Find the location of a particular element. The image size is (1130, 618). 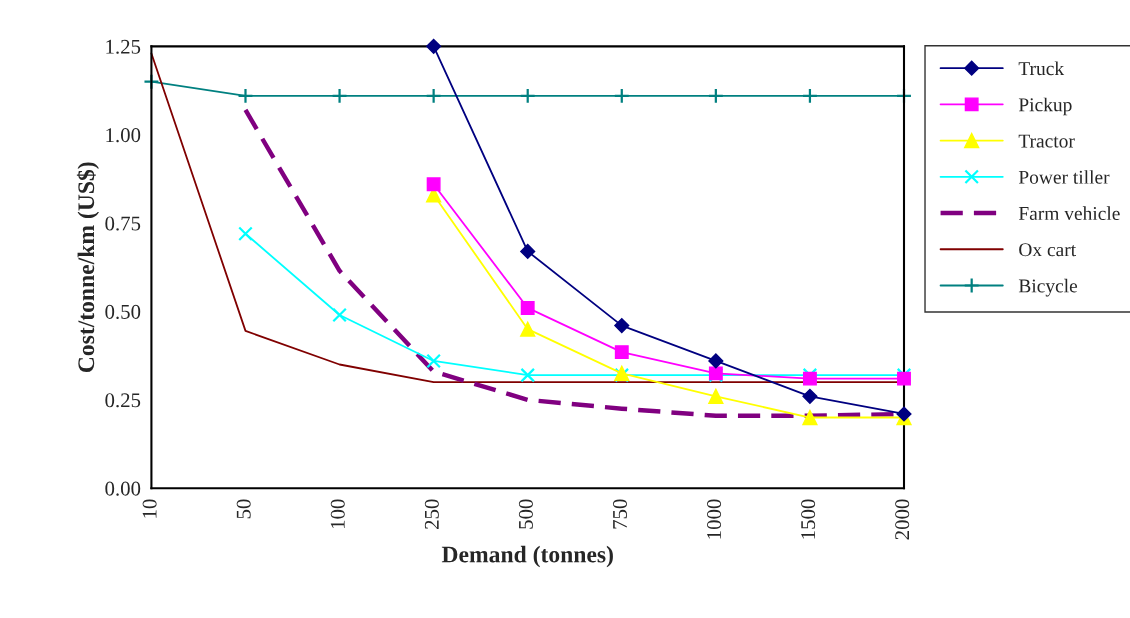

legend-label: Power tiller is located at coordinates (1064, 177).